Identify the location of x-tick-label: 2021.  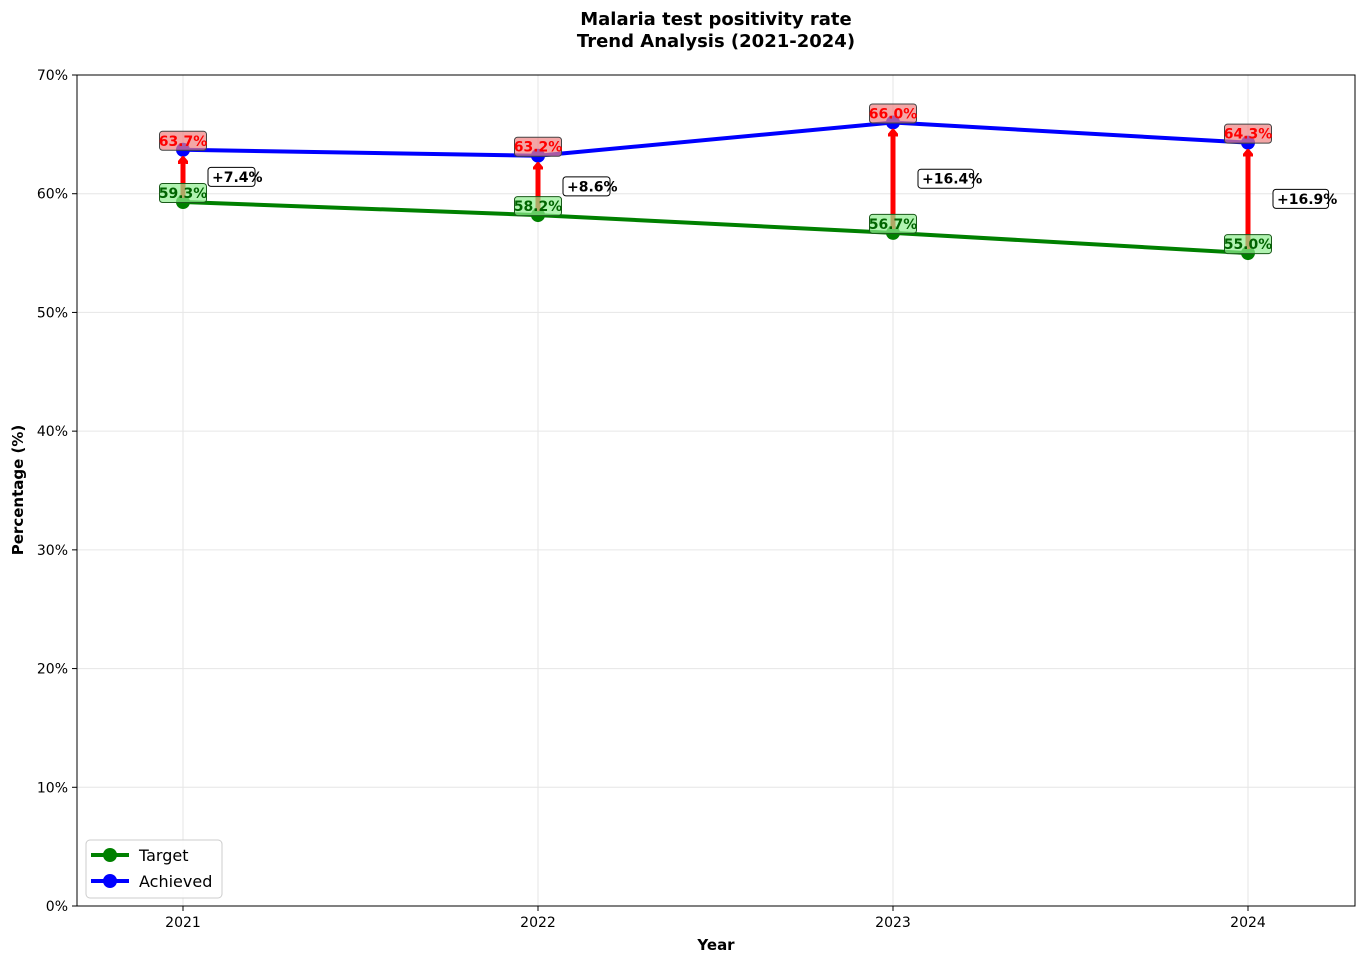
(183, 923).